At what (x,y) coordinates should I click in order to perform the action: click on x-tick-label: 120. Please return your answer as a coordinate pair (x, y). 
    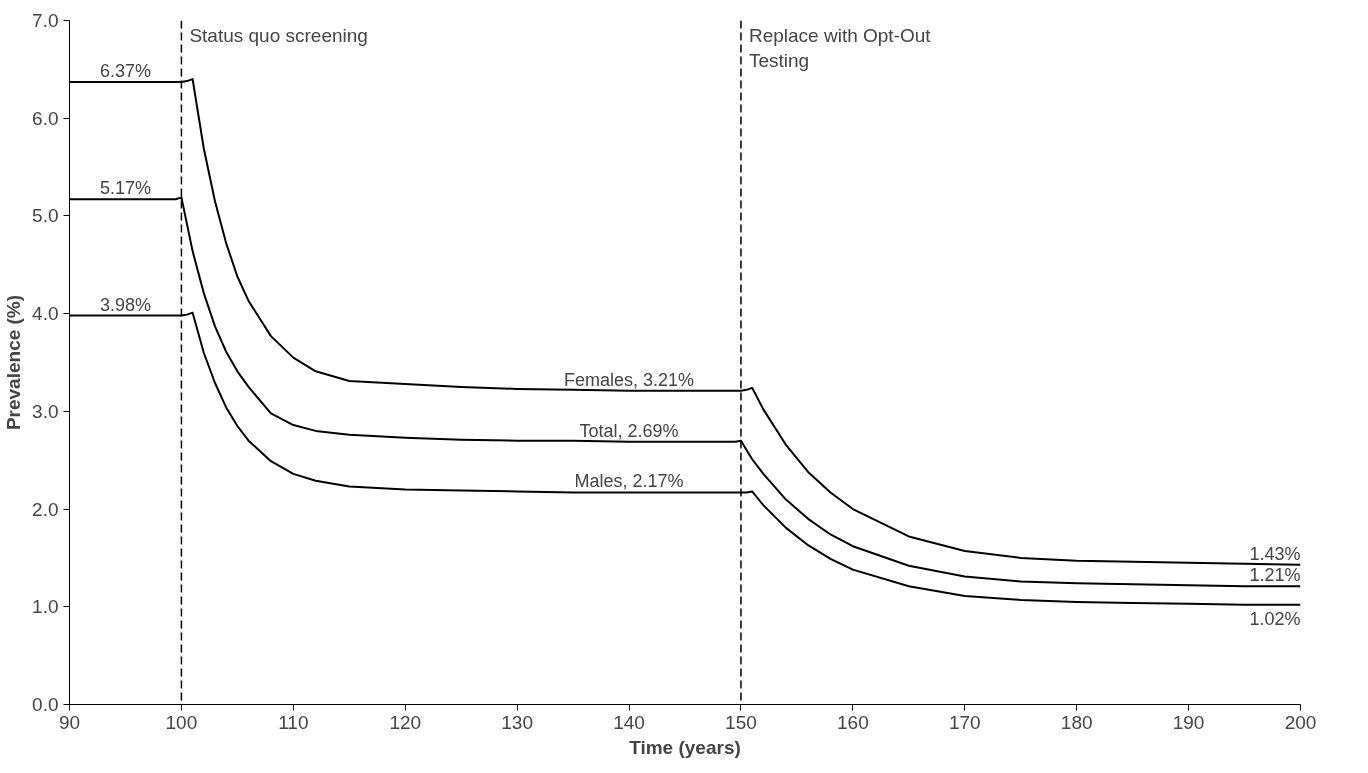
    Looking at the image, I should click on (405, 722).